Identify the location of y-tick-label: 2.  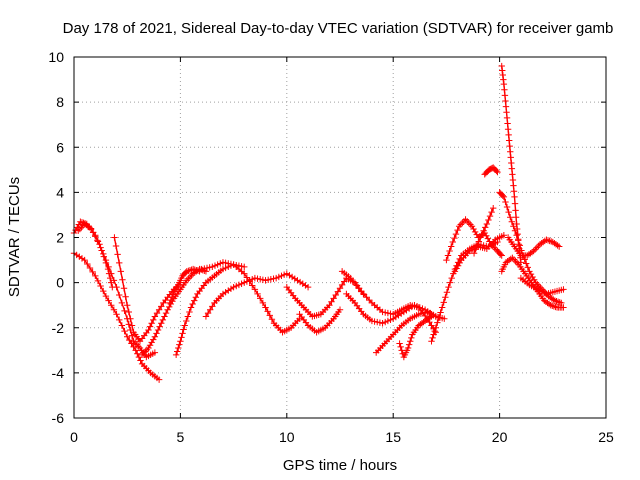
(60, 238).